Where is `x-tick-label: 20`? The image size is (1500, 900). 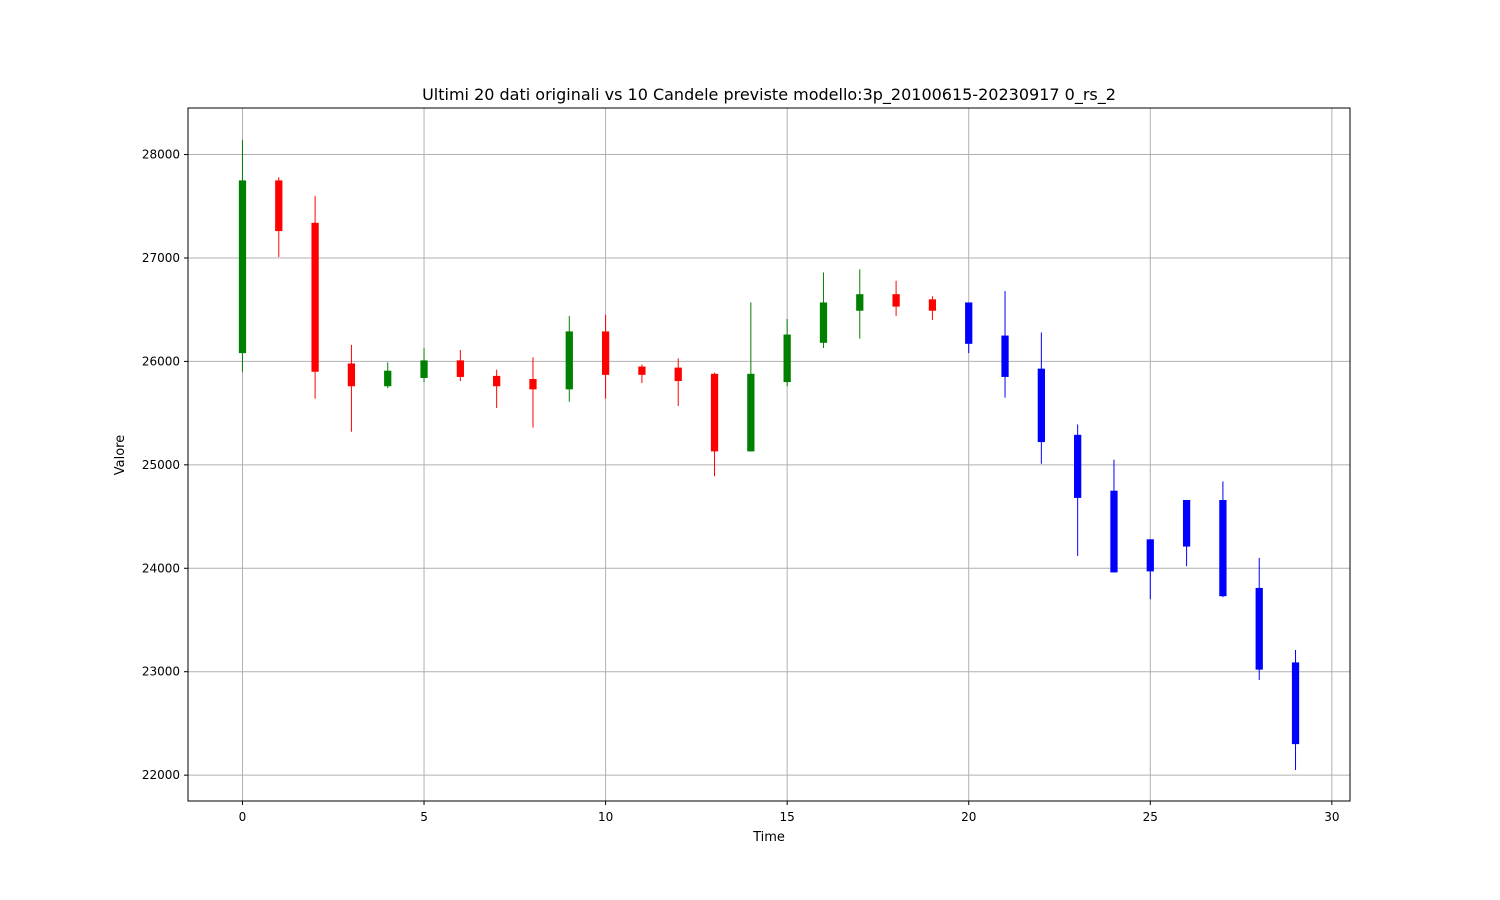 x-tick-label: 20 is located at coordinates (968, 817).